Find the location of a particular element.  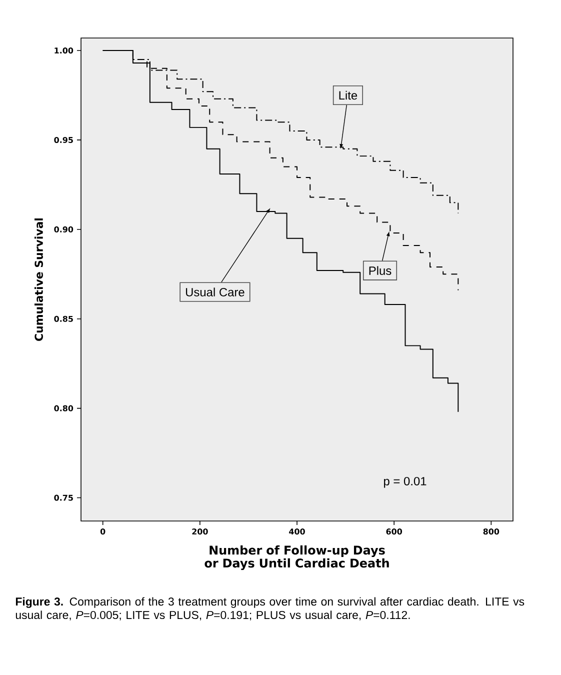

annotation: p = 0.01 is located at coordinates (405, 482).